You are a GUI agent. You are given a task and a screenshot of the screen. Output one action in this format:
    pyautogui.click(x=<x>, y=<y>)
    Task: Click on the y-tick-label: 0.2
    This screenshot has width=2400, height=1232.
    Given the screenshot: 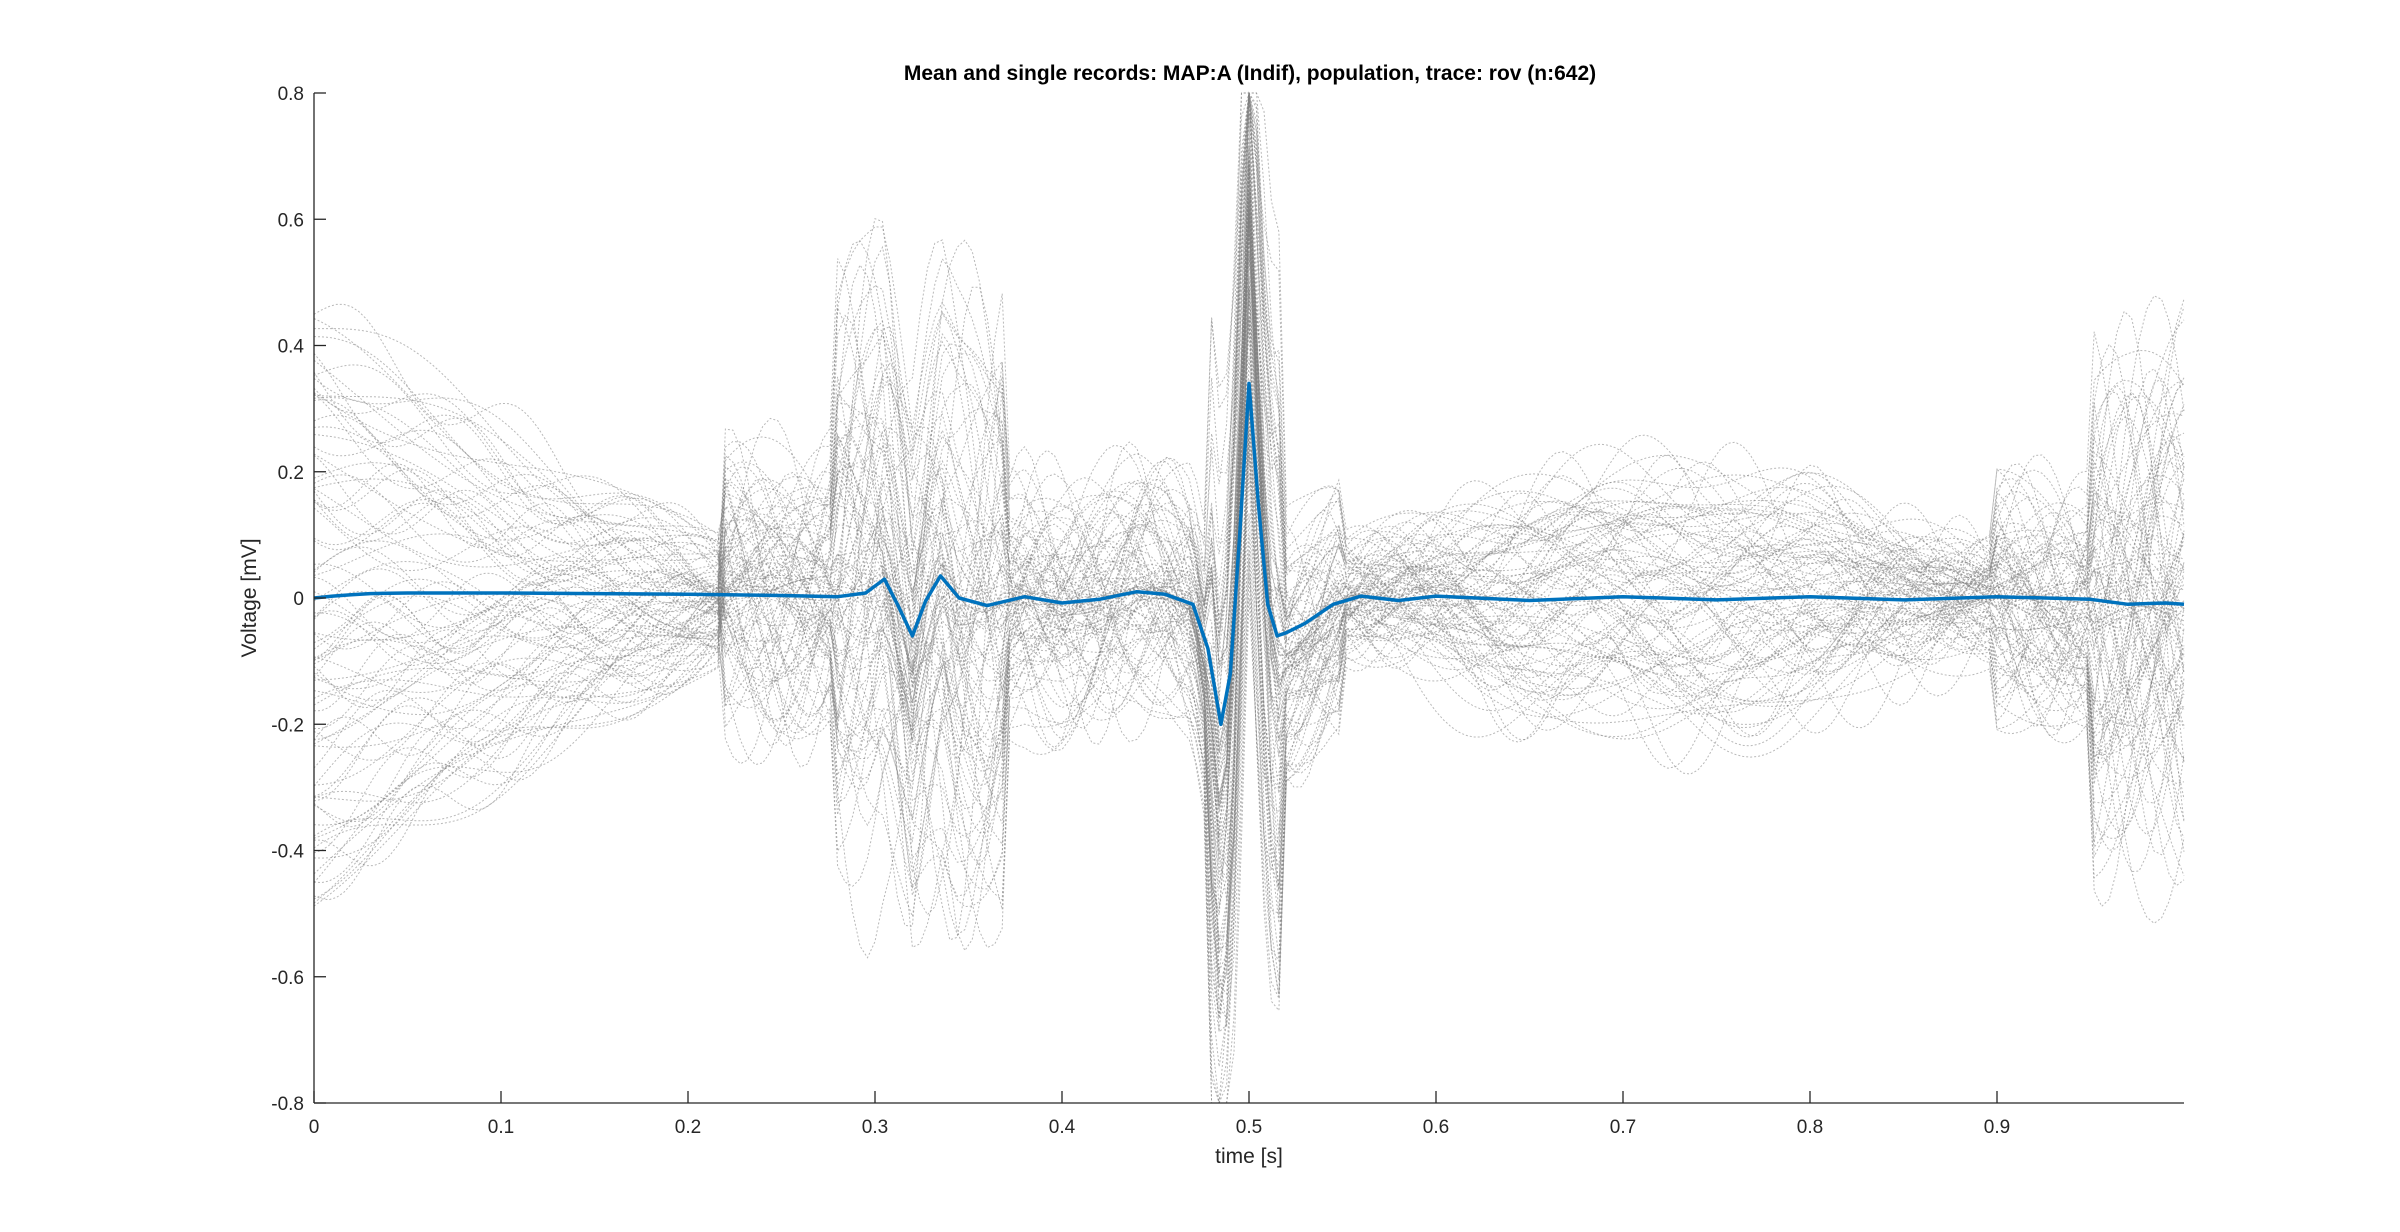 What is the action you would take?
    pyautogui.click(x=291, y=473)
    